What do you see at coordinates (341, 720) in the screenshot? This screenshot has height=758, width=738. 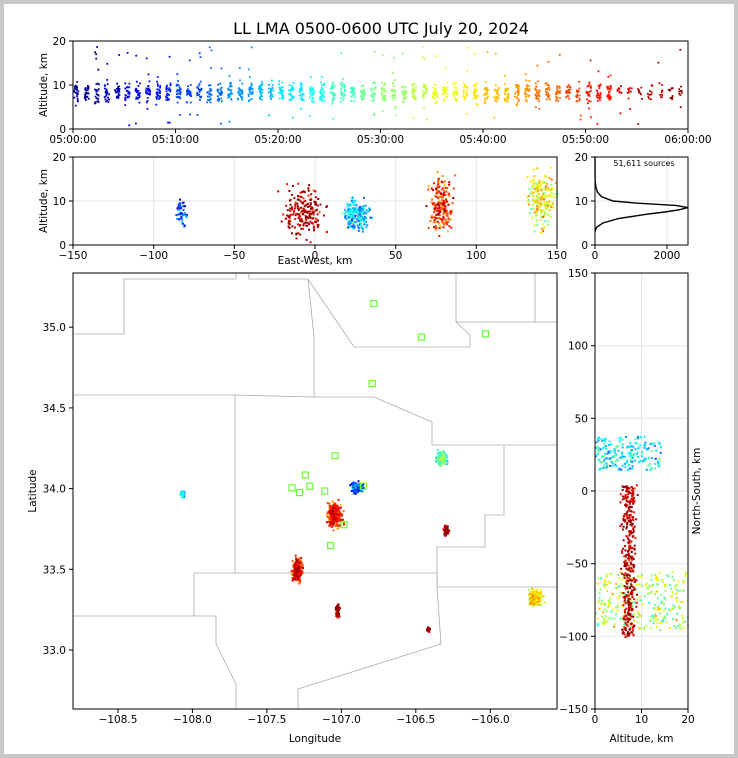 I see `longitude-tick-label: −107.0` at bounding box center [341, 720].